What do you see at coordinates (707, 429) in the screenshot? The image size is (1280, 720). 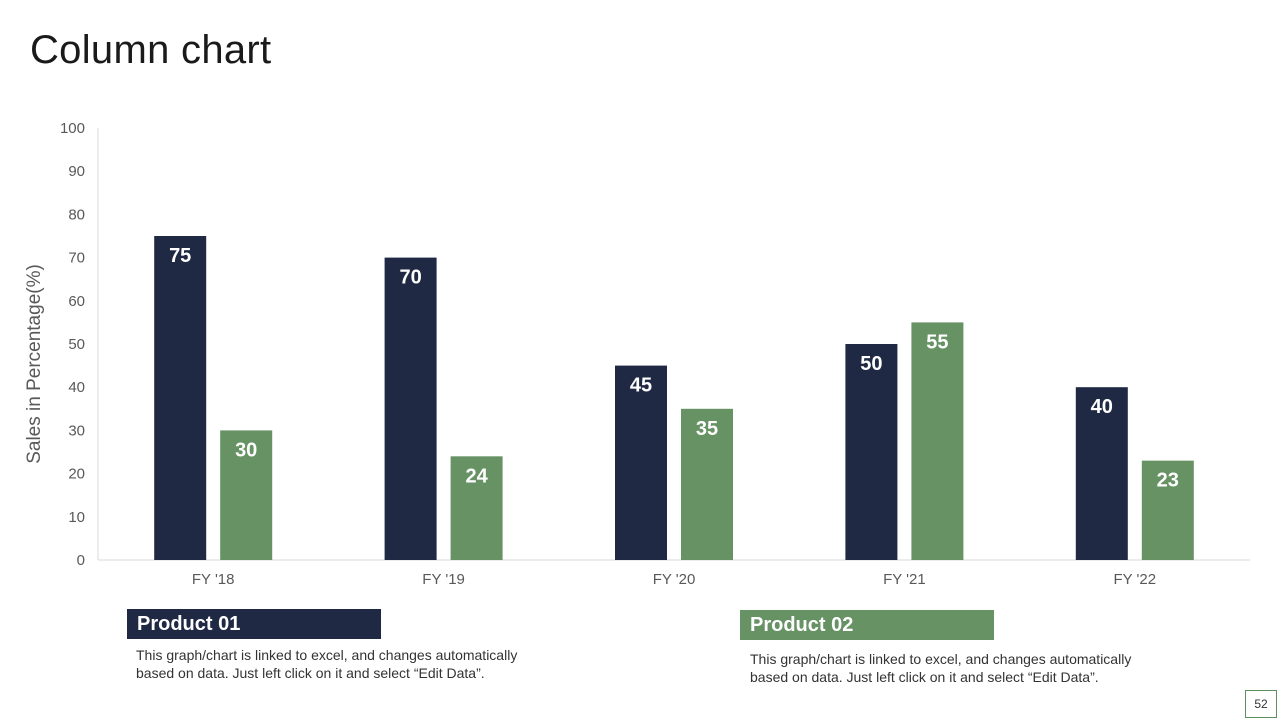 I see `data-label: 35` at bounding box center [707, 429].